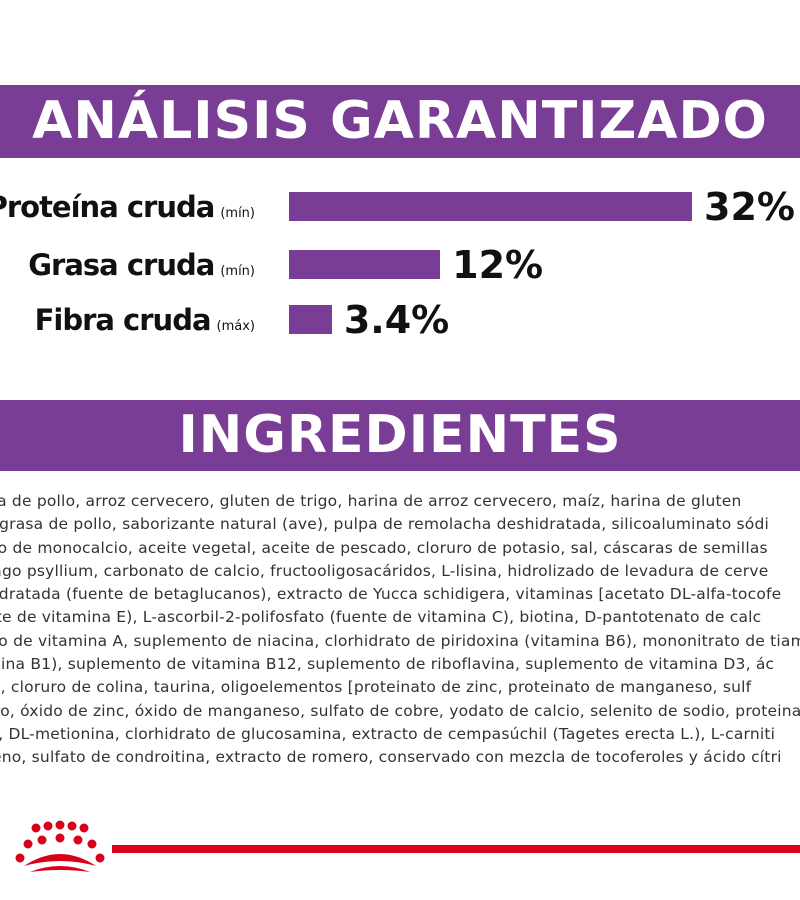  Describe the element at coordinates (400, 435) in the screenshot. I see `ingredients-title: INGREDIENTES` at that location.